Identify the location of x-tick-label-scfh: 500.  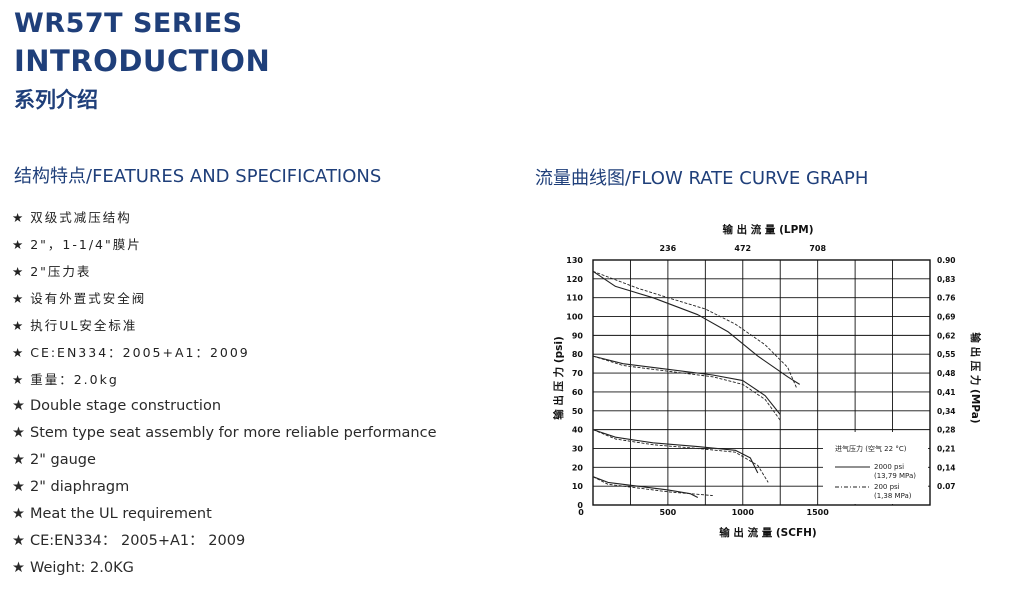
(668, 512).